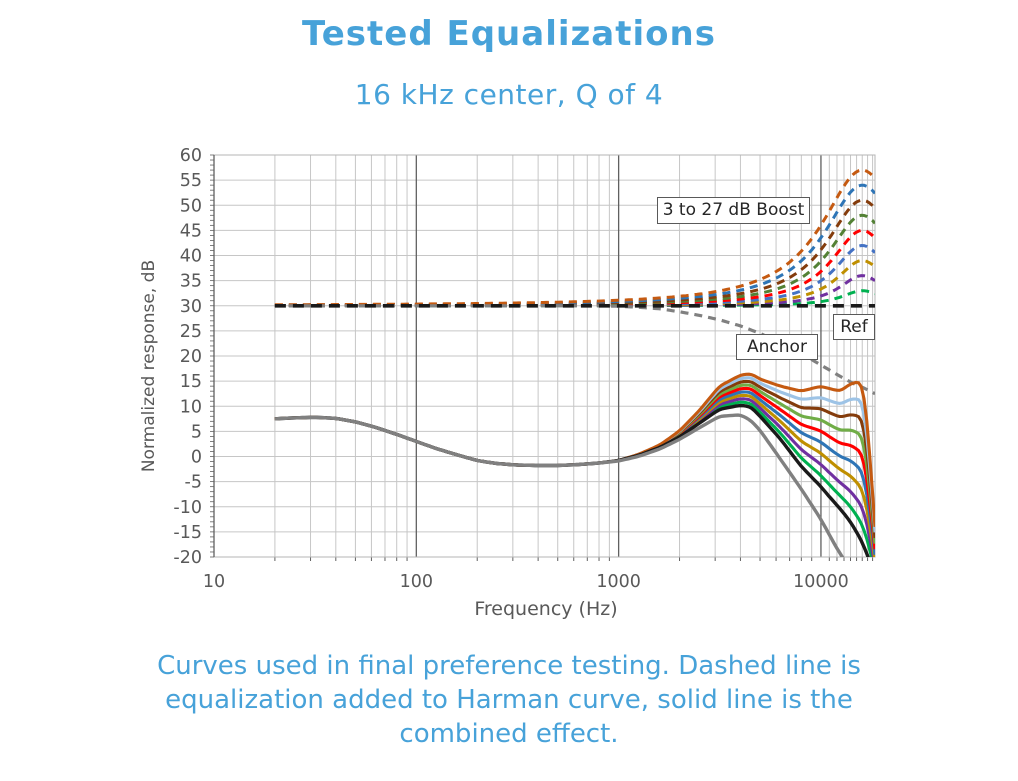  I want to click on y-tick-label: 15, so click(191, 382).